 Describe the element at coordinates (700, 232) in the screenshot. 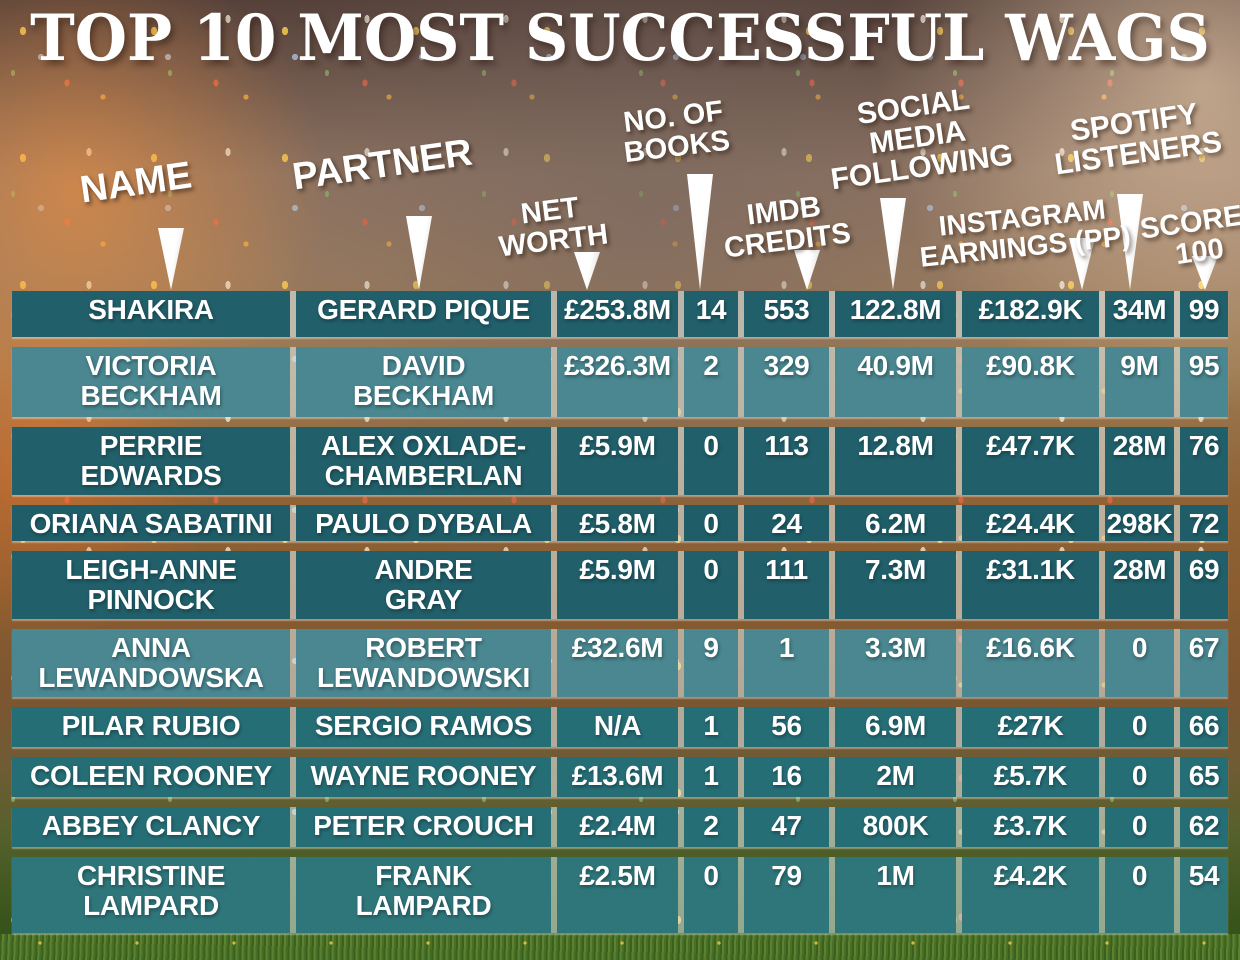

I see `pointer-triangle-books` at that location.